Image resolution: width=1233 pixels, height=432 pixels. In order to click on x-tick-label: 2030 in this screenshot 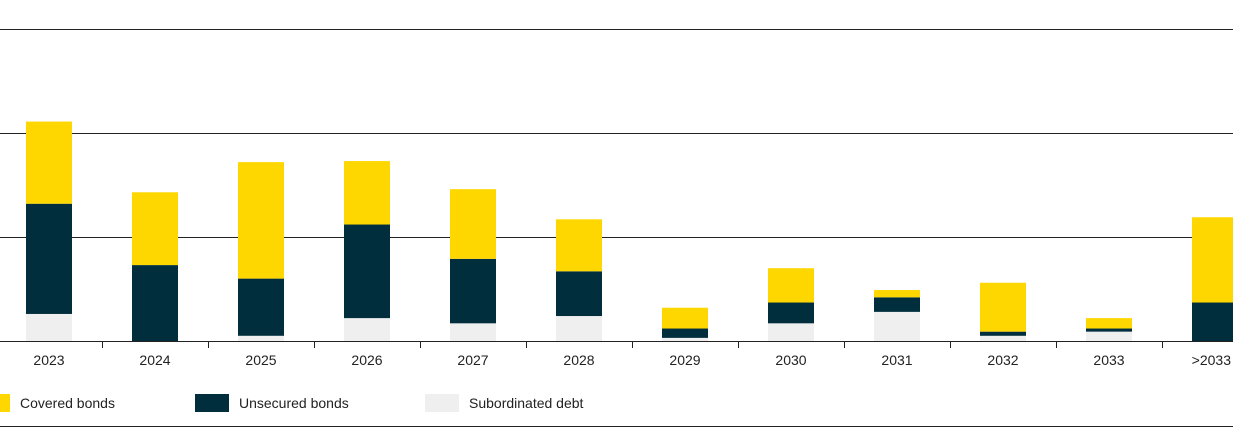, I will do `click(790, 360)`.